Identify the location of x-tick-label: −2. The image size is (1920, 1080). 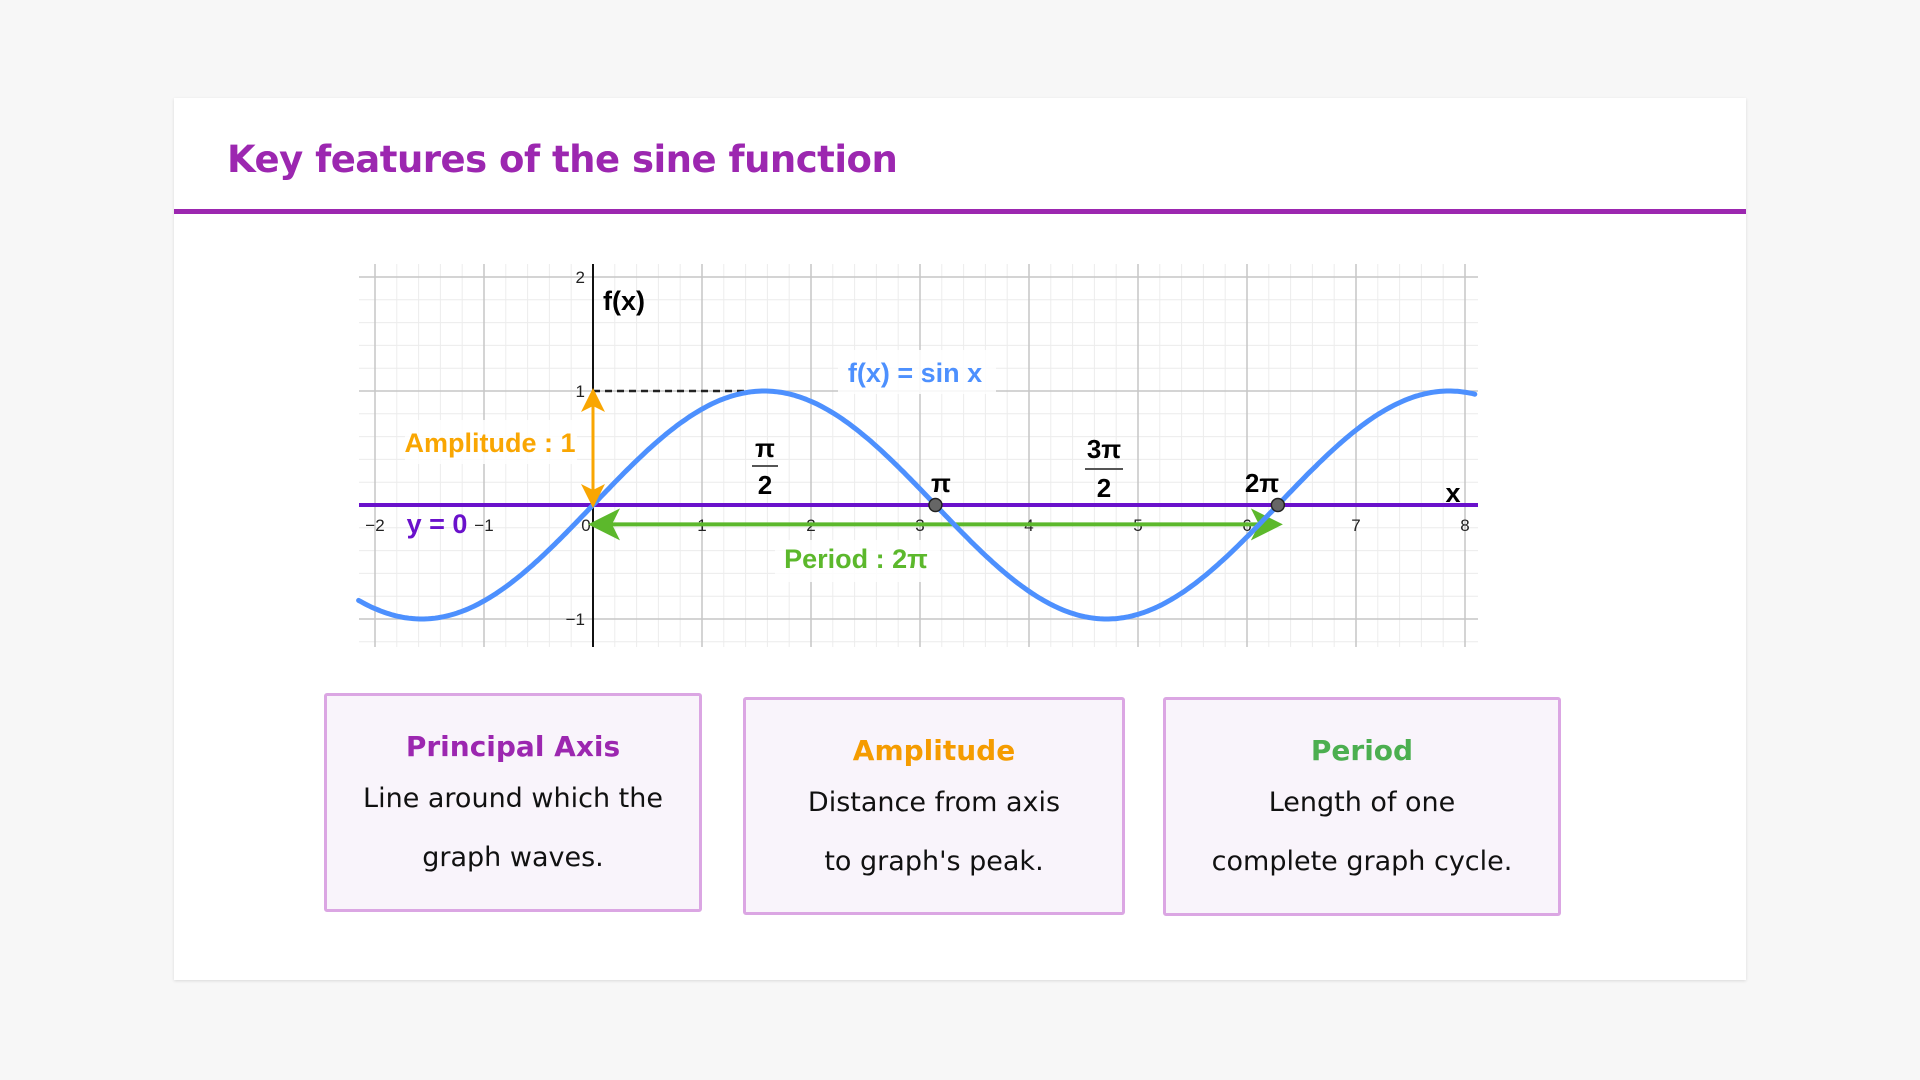
(374, 525).